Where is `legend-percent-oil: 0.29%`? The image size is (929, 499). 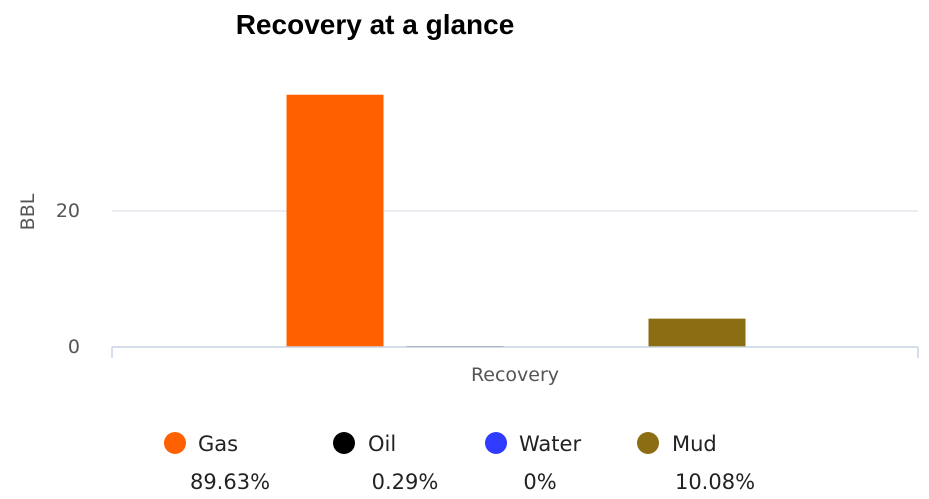
legend-percent-oil: 0.29% is located at coordinates (405, 482).